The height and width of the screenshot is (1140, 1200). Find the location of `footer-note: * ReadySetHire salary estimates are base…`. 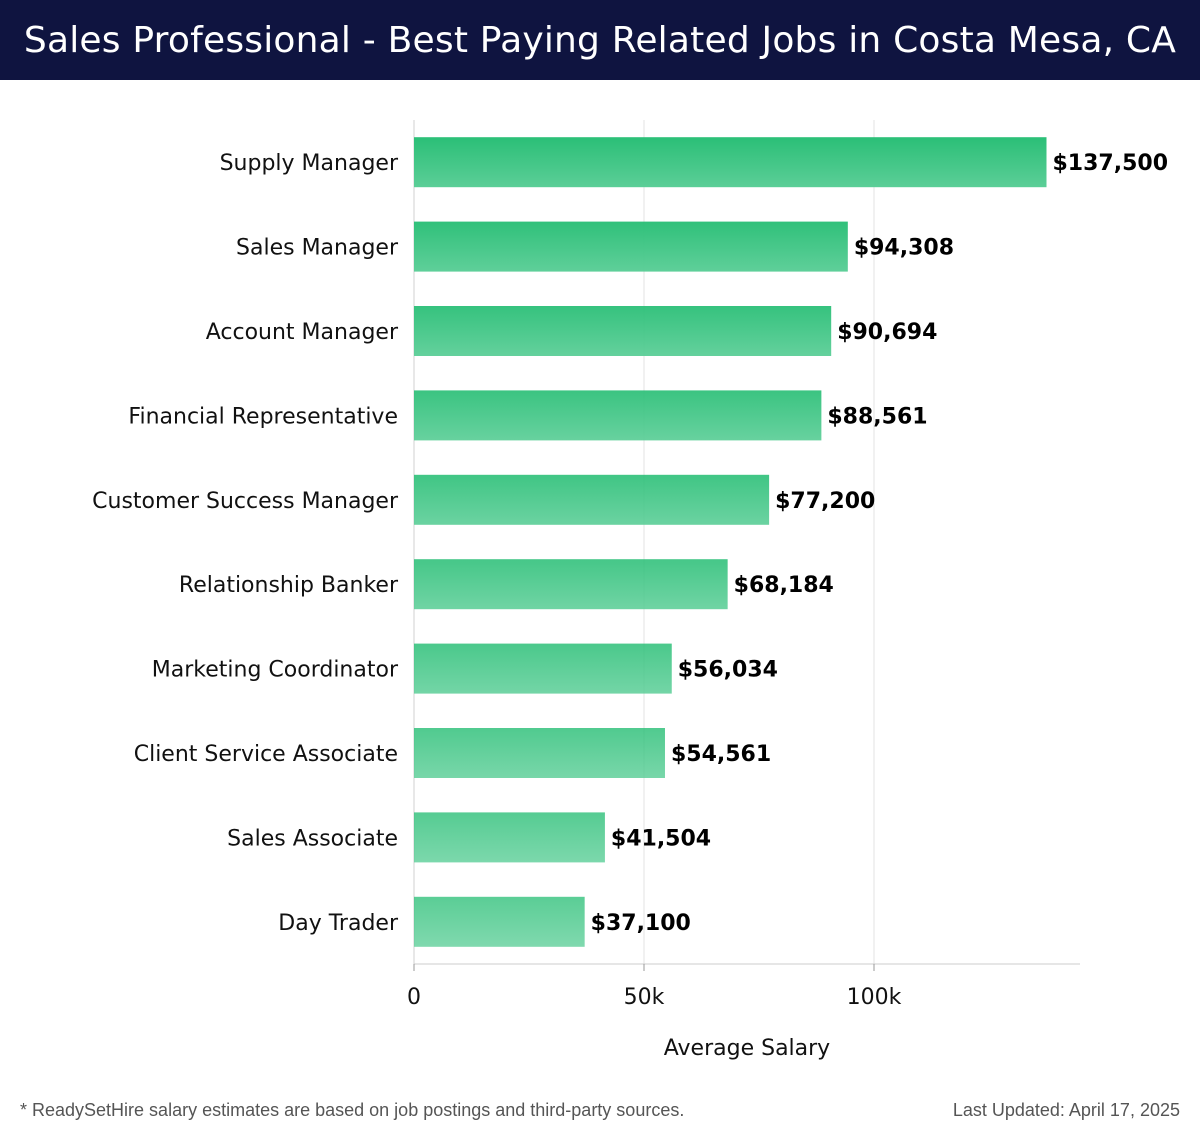

footer-note: * ReadySetHire salary estimates are base… is located at coordinates (352, 1110).